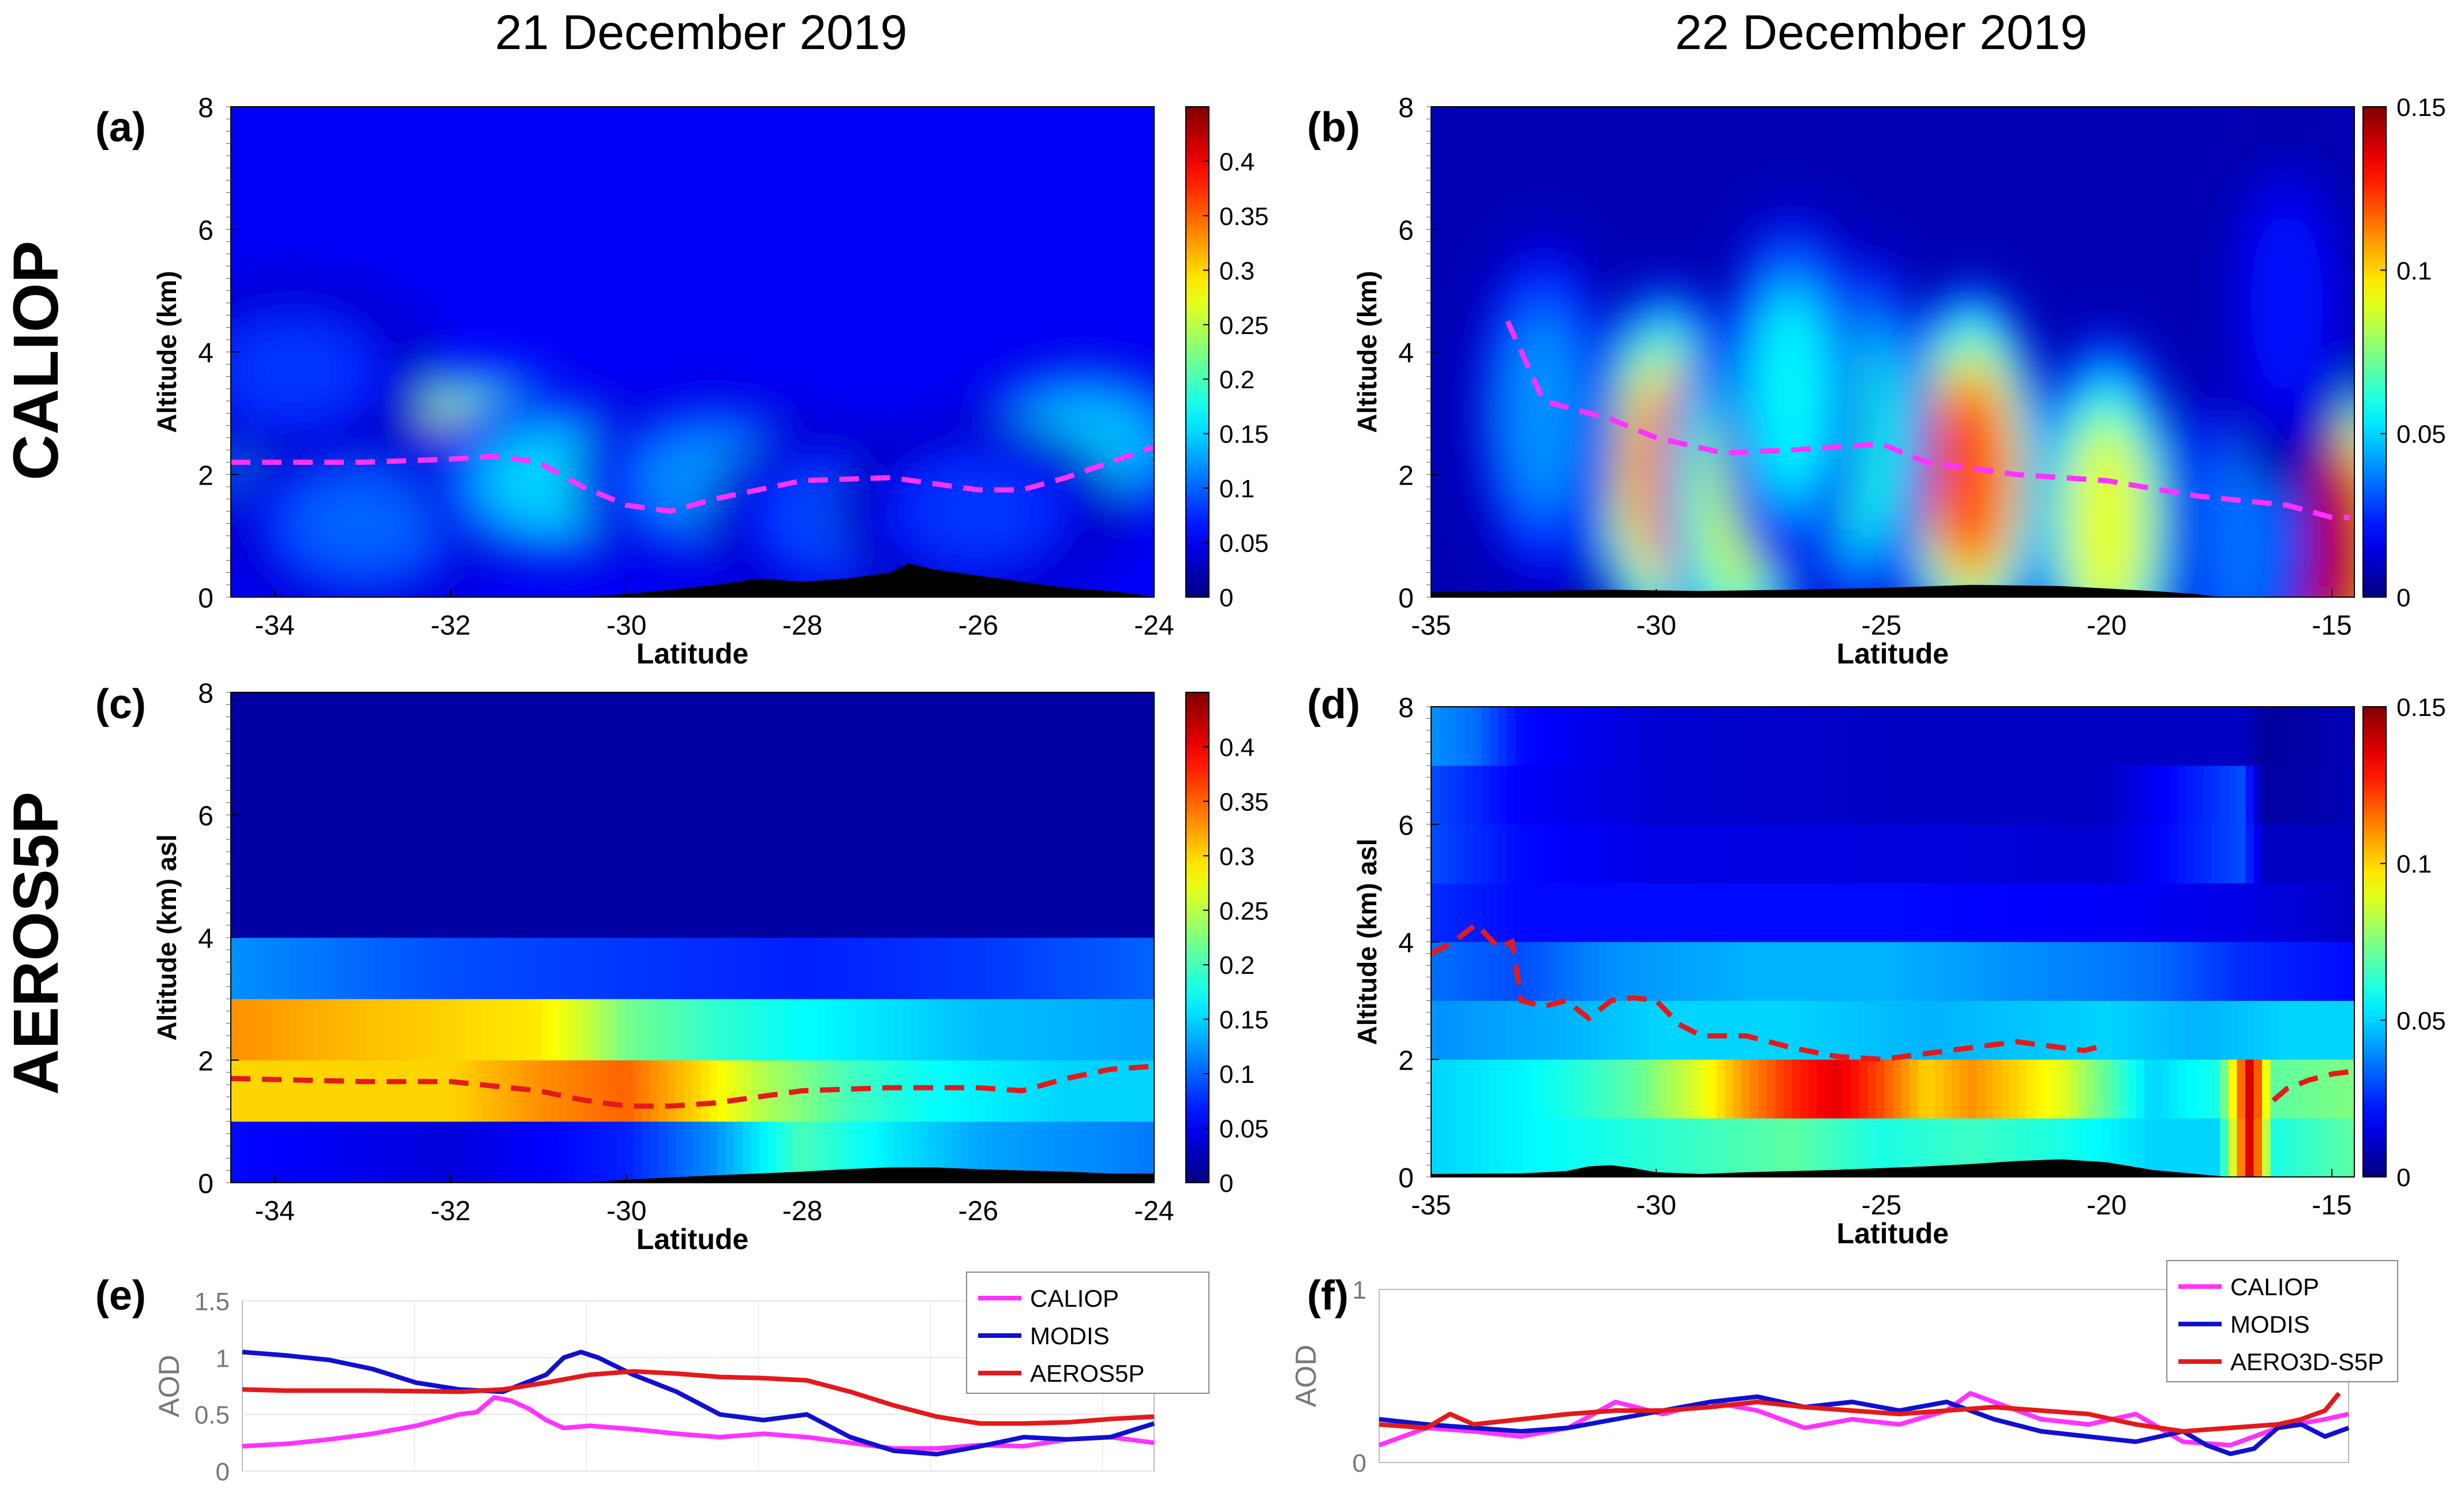 This screenshot has width=2464, height=1500. Describe the element at coordinates (1892, 352) in the screenshot. I see `plot-area-b` at that location.